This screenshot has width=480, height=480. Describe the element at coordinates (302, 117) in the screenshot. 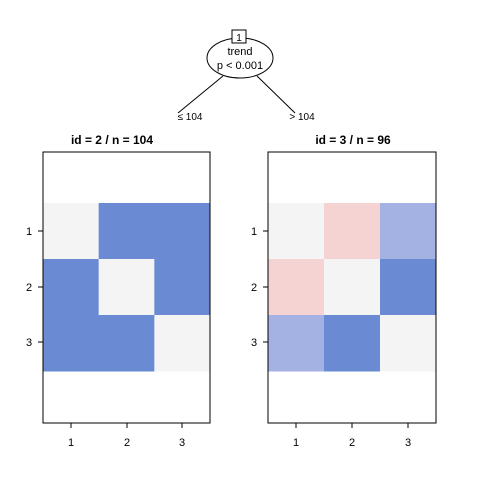

I see `edge-right-label: > 104` at that location.